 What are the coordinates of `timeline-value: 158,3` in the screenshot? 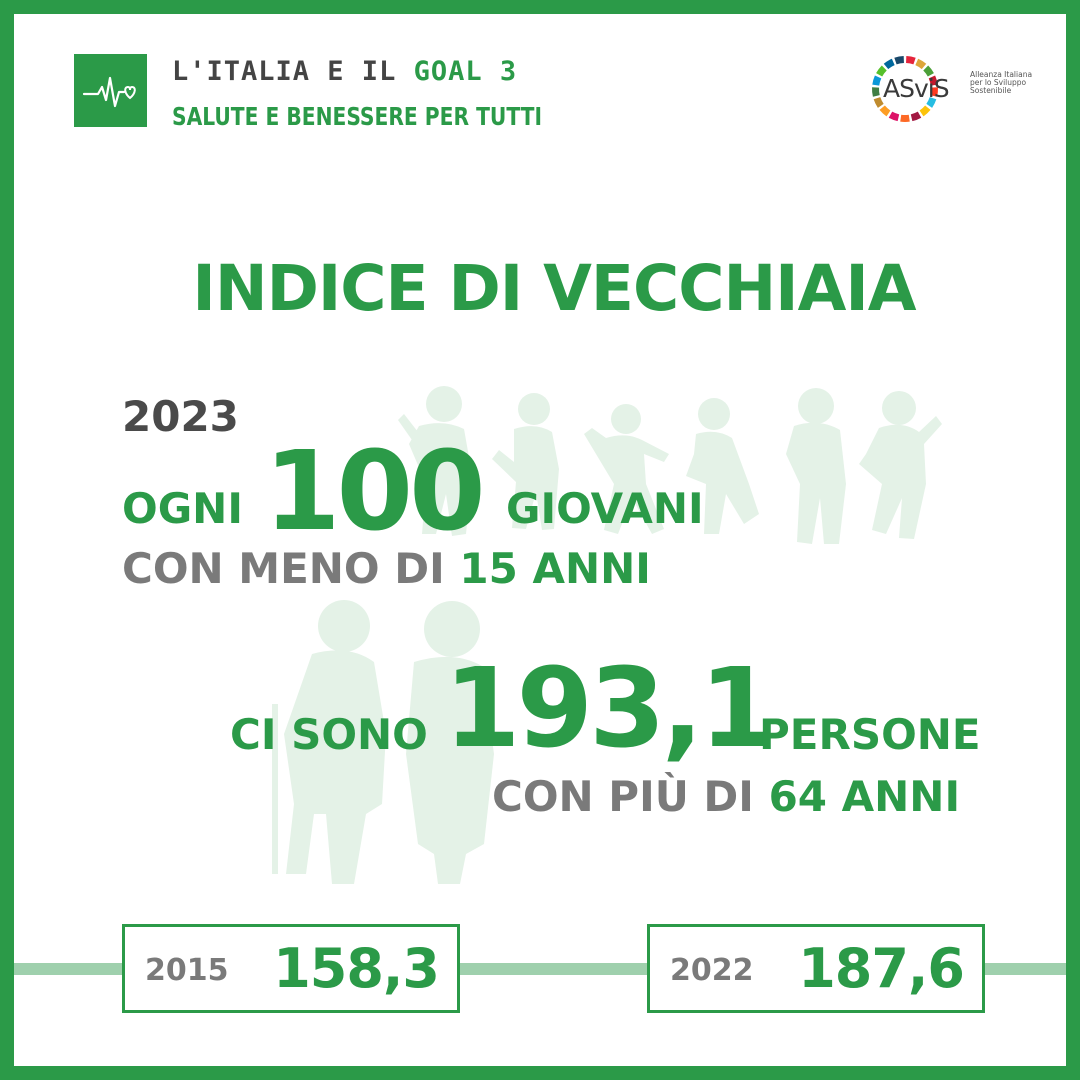 It's located at (356, 968).